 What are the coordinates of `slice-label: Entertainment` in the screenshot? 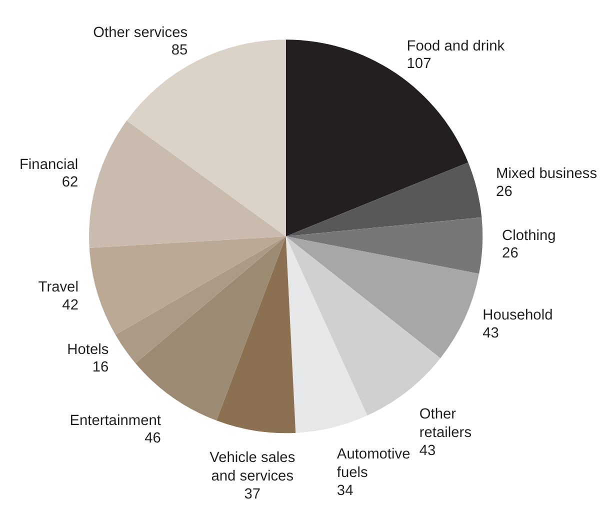 It's located at (115, 420).